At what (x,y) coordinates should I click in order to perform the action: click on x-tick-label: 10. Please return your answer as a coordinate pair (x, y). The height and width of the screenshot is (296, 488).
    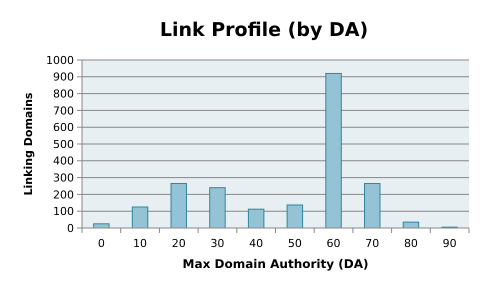
    Looking at the image, I should click on (140, 243).